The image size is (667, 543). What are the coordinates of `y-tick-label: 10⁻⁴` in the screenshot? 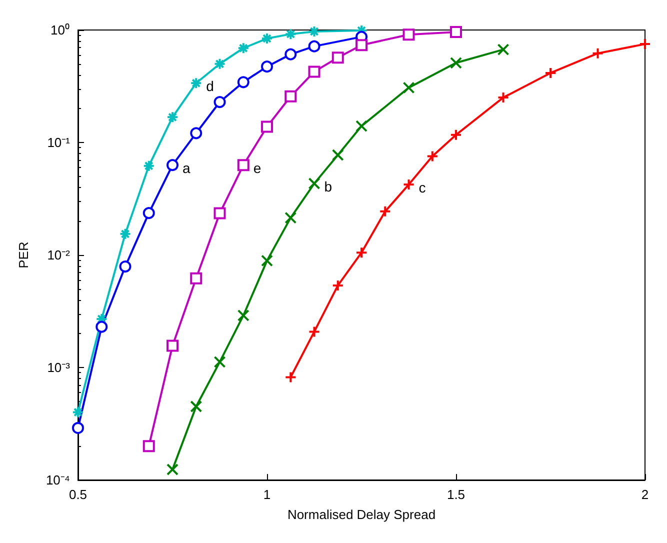 It's located at (58, 480).